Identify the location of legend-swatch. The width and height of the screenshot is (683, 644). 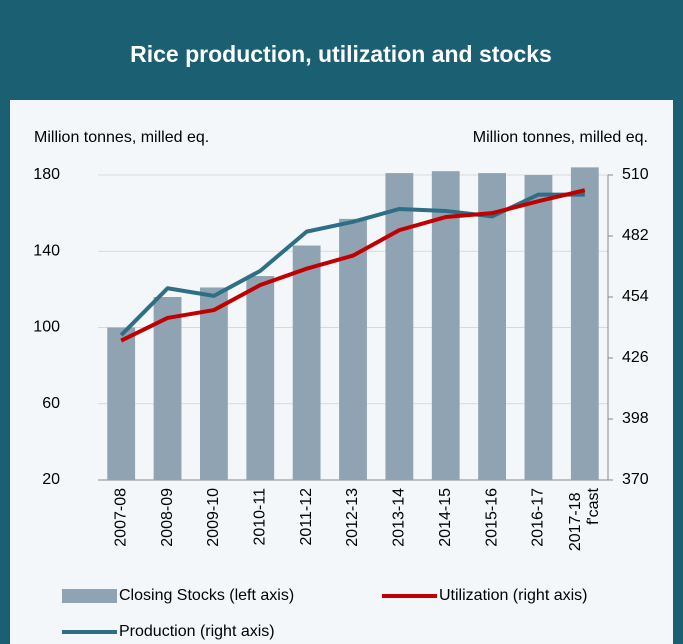
(89, 596).